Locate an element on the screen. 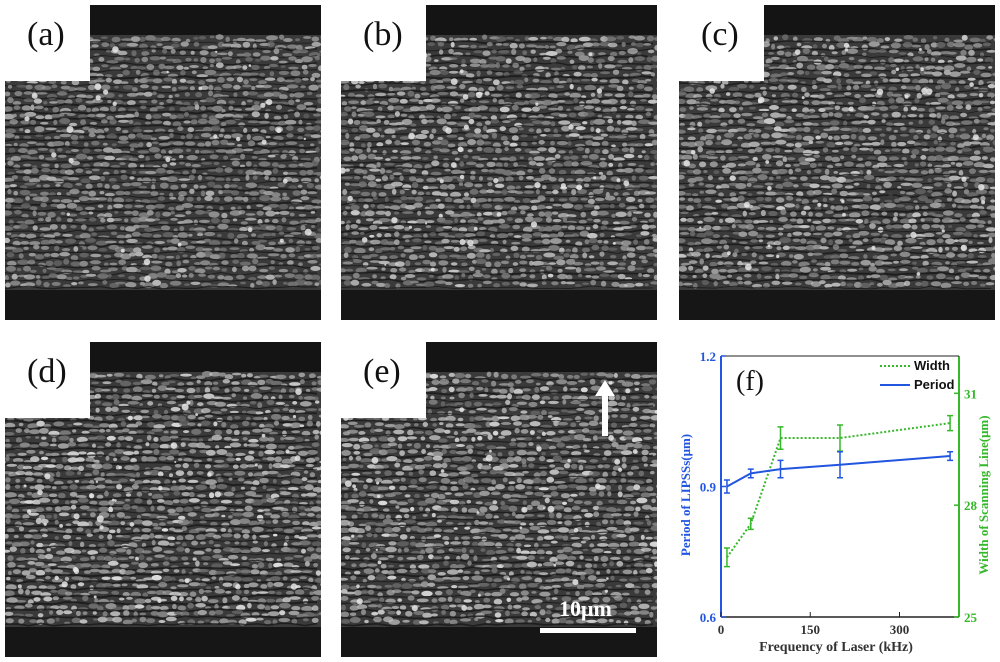 Image resolution: width=1000 pixels, height=662 pixels. panel-label-d: (d) is located at coordinates (47, 380).